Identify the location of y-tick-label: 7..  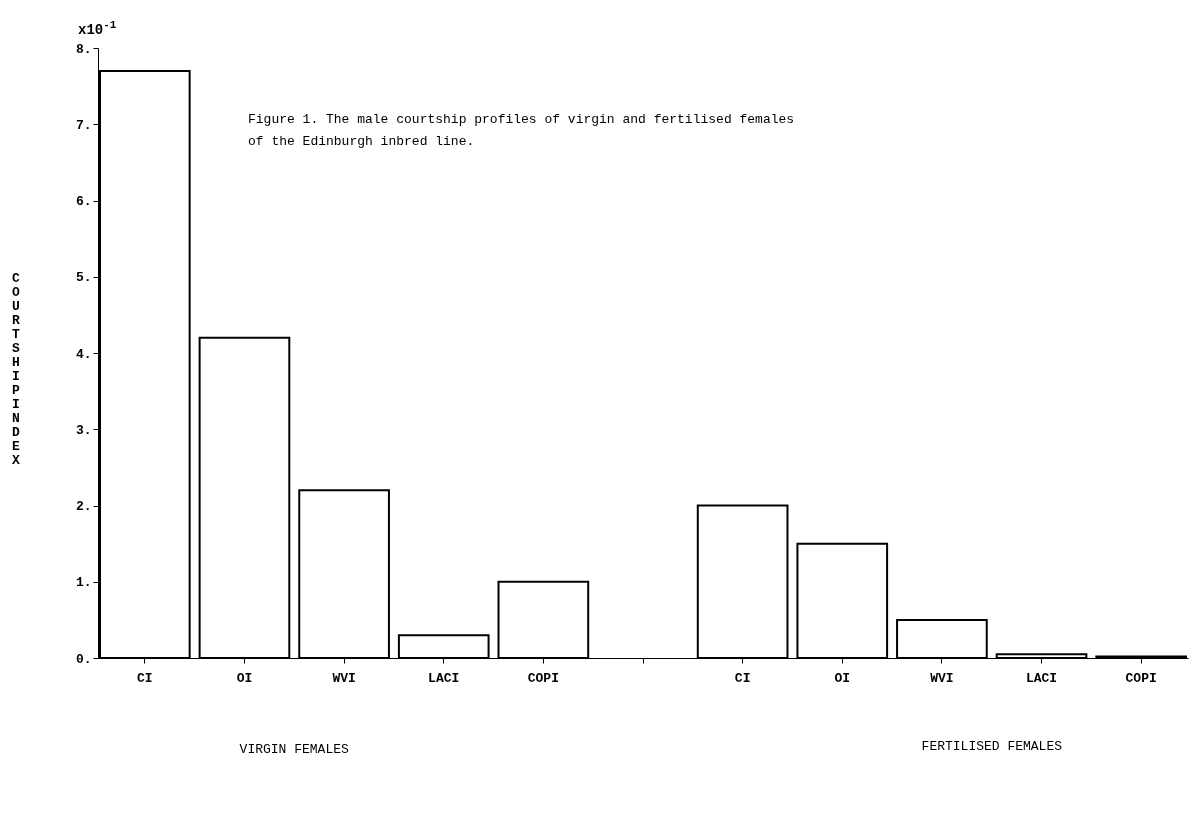
(83, 125).